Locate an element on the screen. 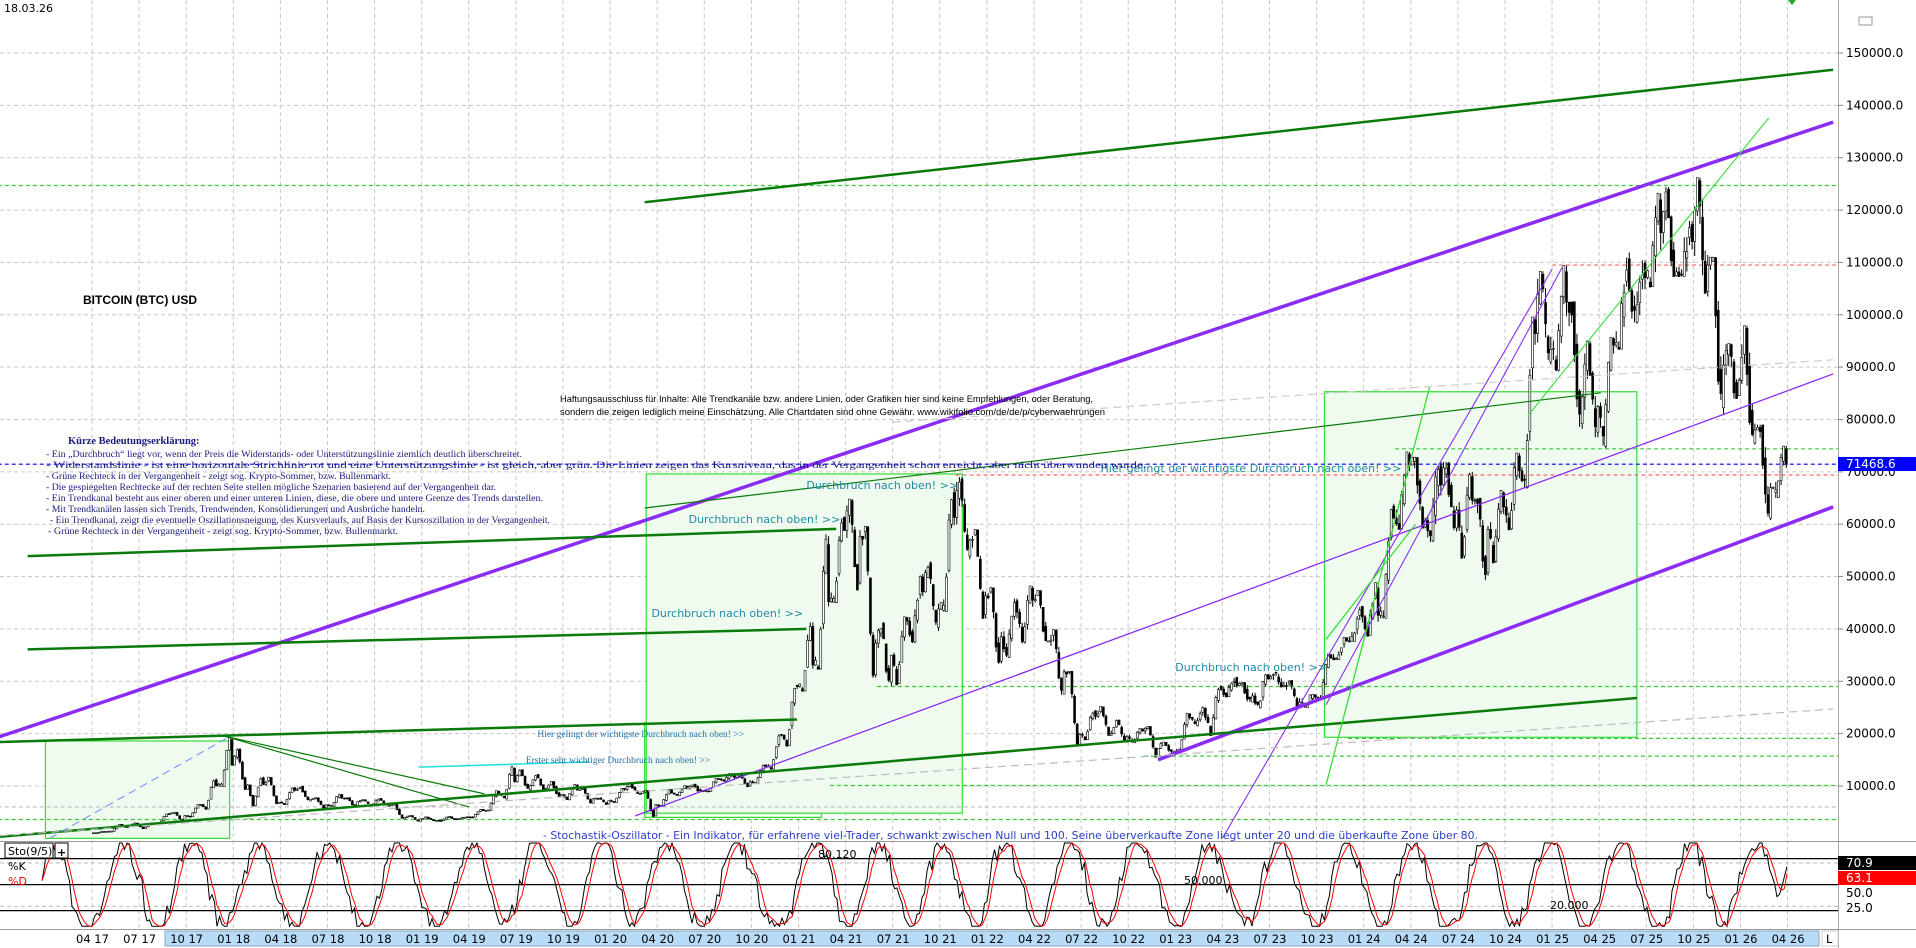  x-tick-label: 07 17 is located at coordinates (139, 939).